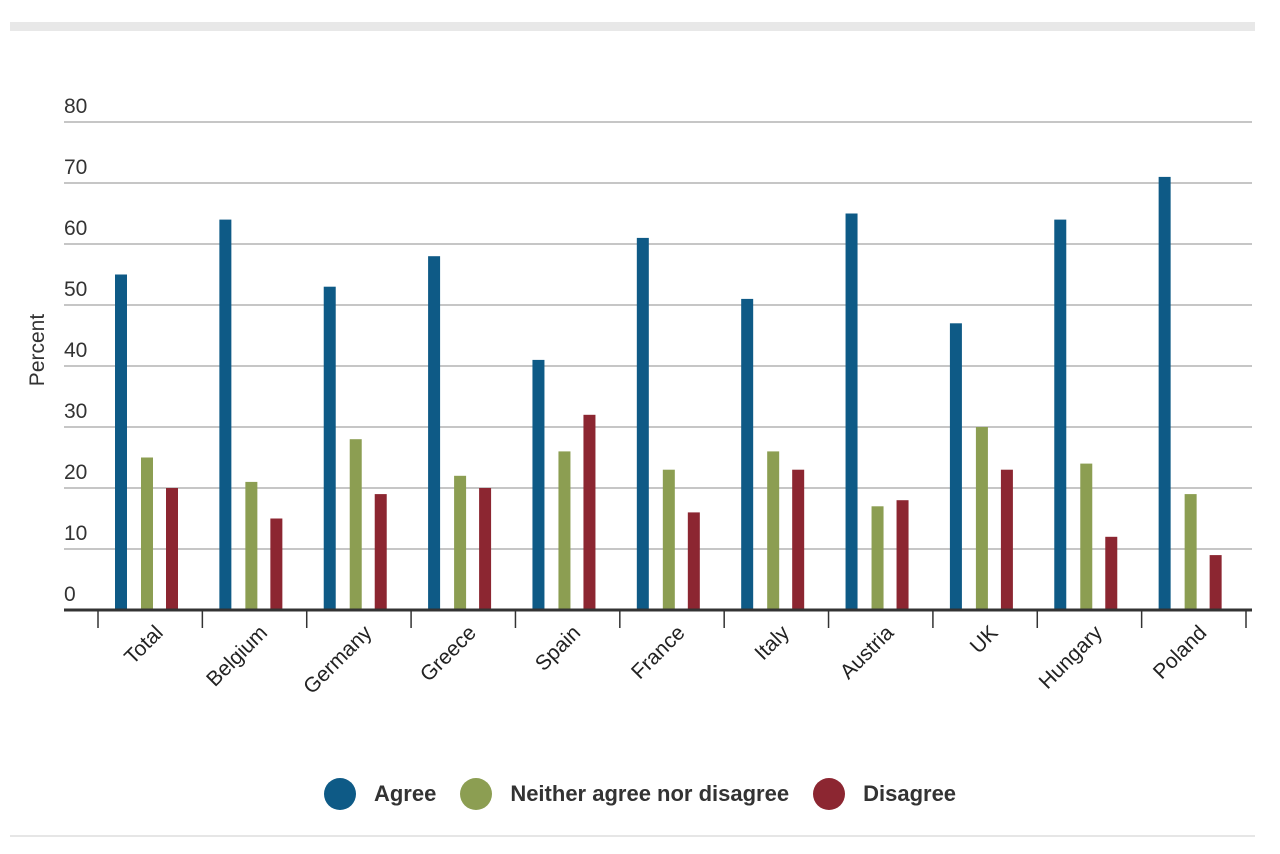 This screenshot has width=1280, height=854. I want to click on category-label-italy: Italy, so click(772, 643).